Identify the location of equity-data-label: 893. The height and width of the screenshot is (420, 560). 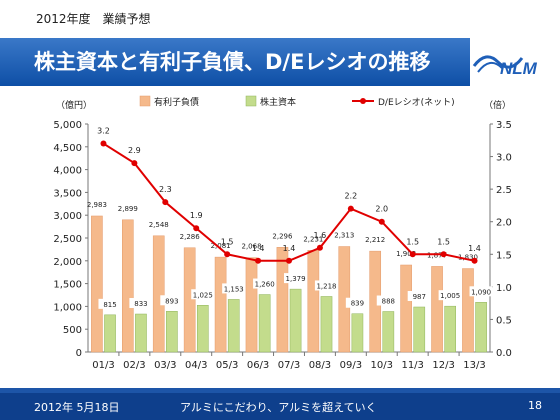
(171, 301).